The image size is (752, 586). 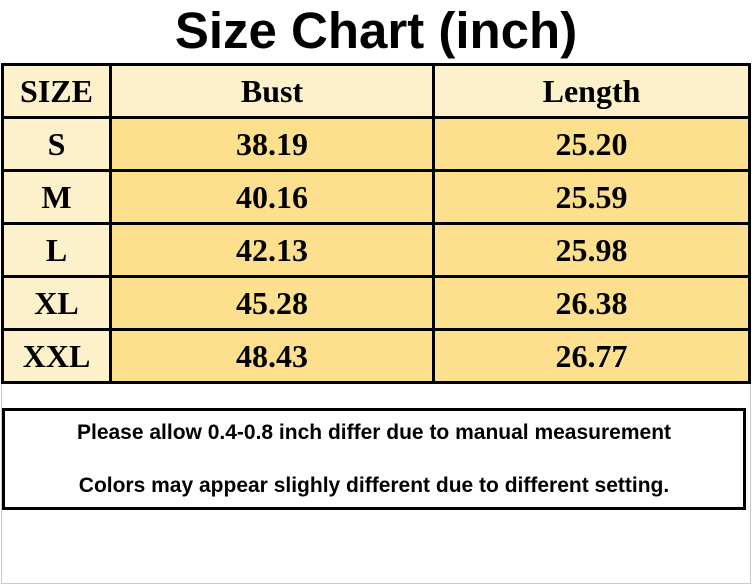 I want to click on size-cell: L, so click(x=56, y=250).